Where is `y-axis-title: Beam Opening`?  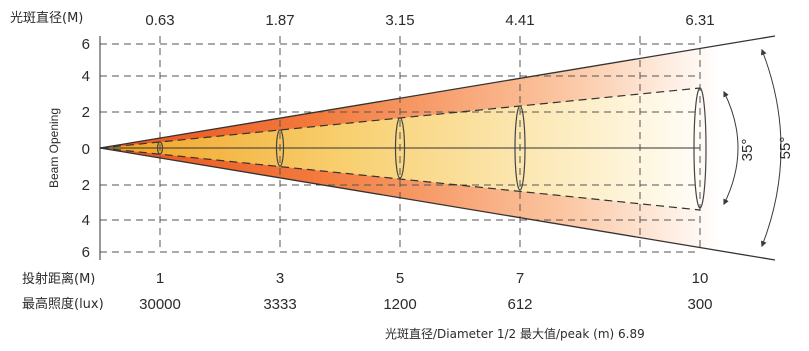
y-axis-title: Beam Opening is located at coordinates (54, 148).